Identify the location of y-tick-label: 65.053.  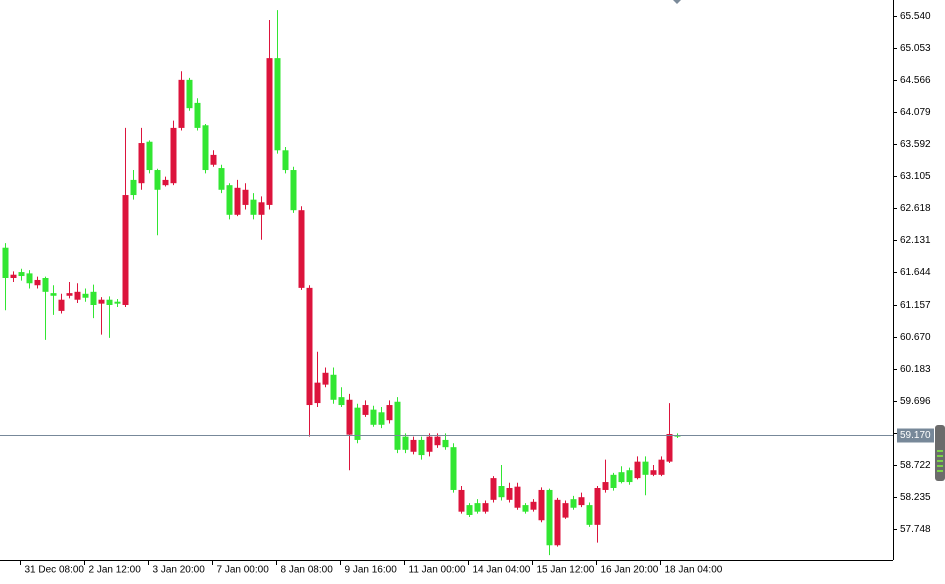
(915, 48).